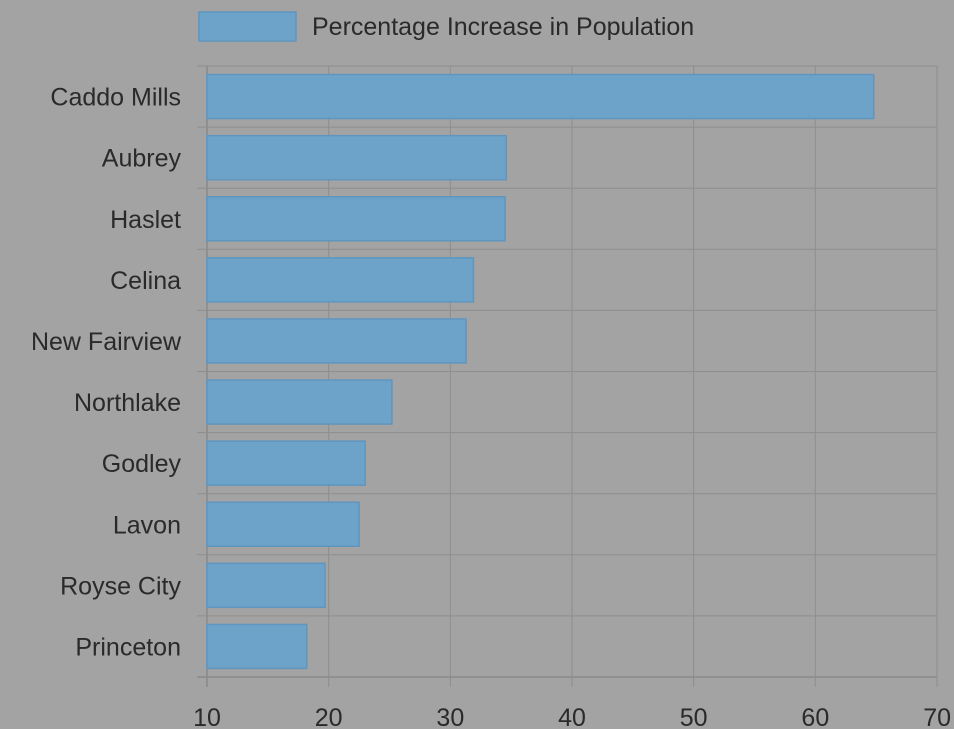  Describe the element at coordinates (207, 716) in the screenshot. I see `x-tick-label: 10` at that location.